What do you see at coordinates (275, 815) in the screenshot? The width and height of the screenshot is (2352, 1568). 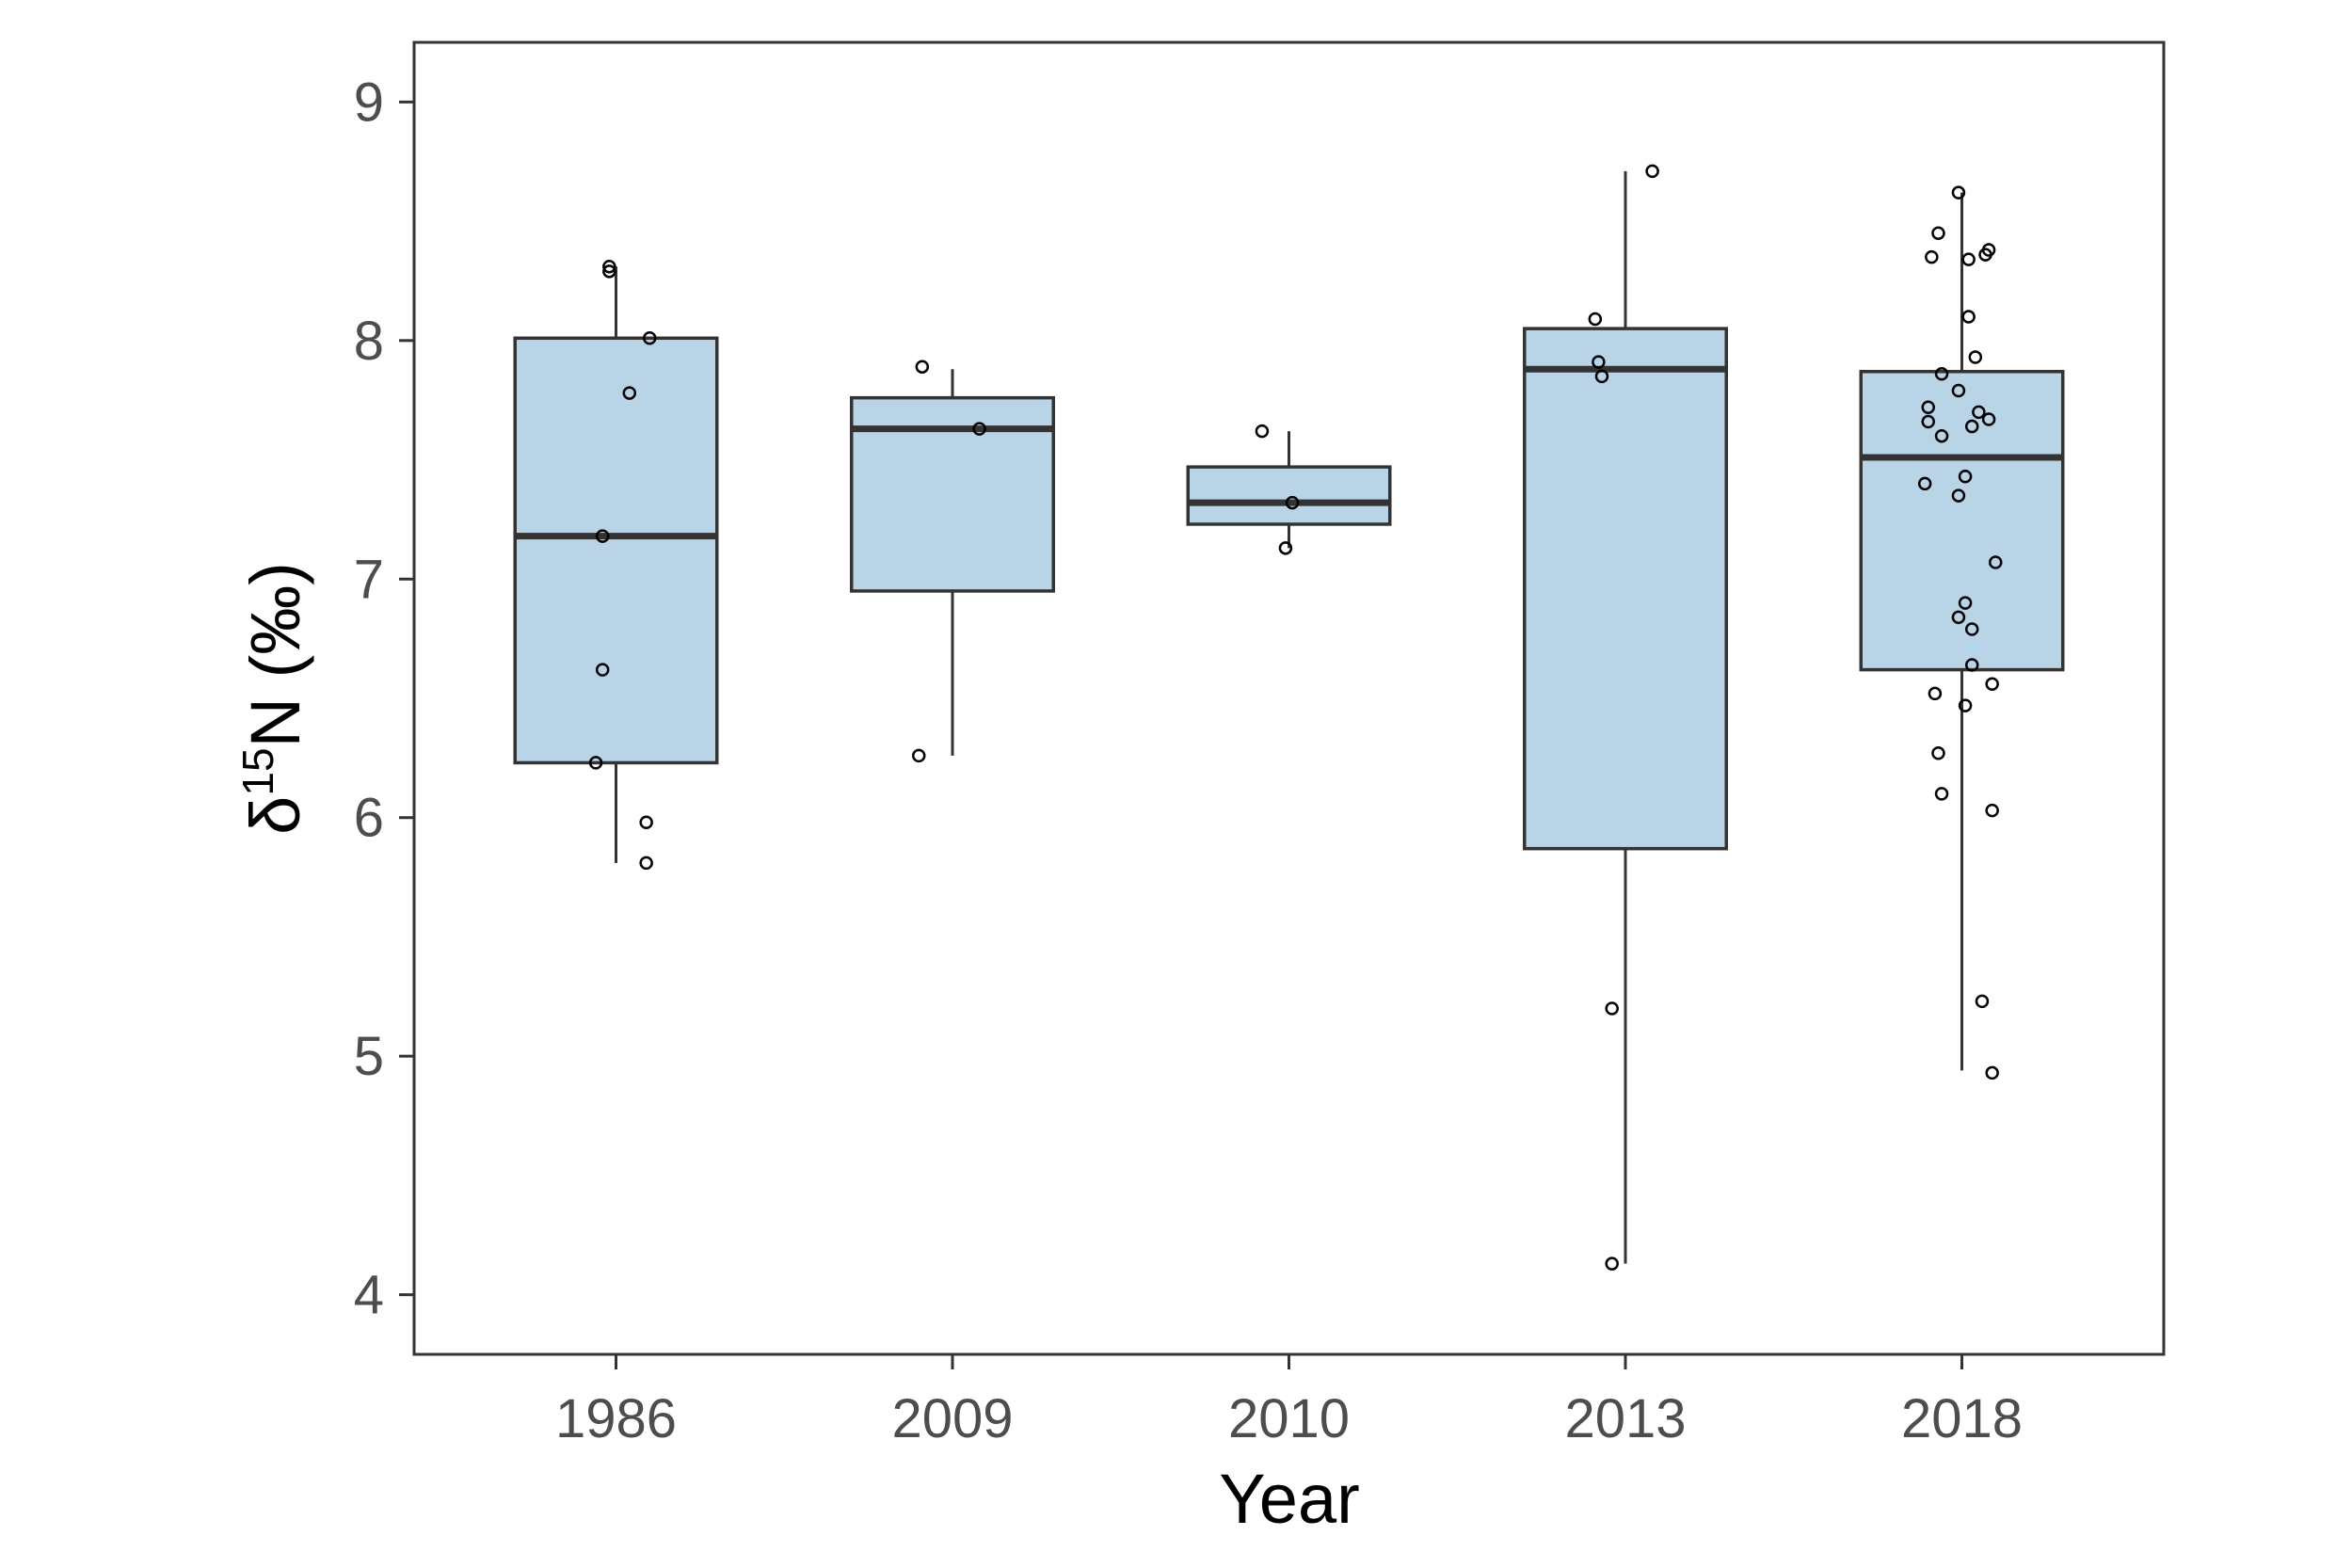 I see `y-axis-title-prefix: δ` at bounding box center [275, 815].